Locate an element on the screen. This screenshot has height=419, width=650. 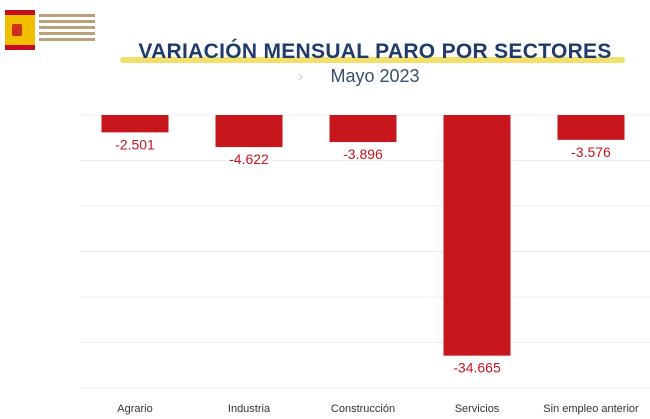
data-label: -2.501 is located at coordinates (135, 144).